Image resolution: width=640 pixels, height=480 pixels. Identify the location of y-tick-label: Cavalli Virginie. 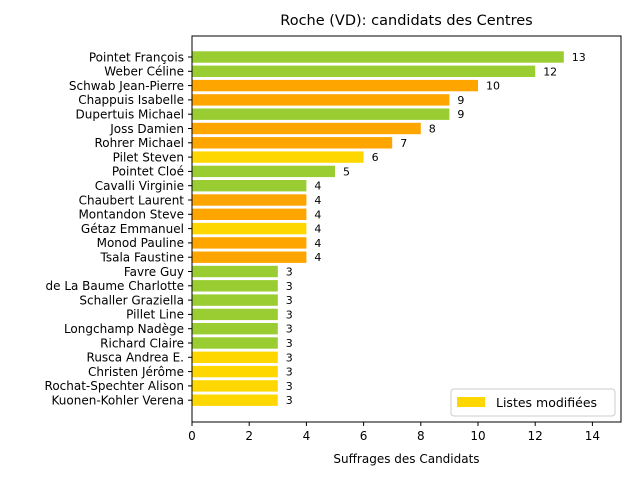
(139, 186).